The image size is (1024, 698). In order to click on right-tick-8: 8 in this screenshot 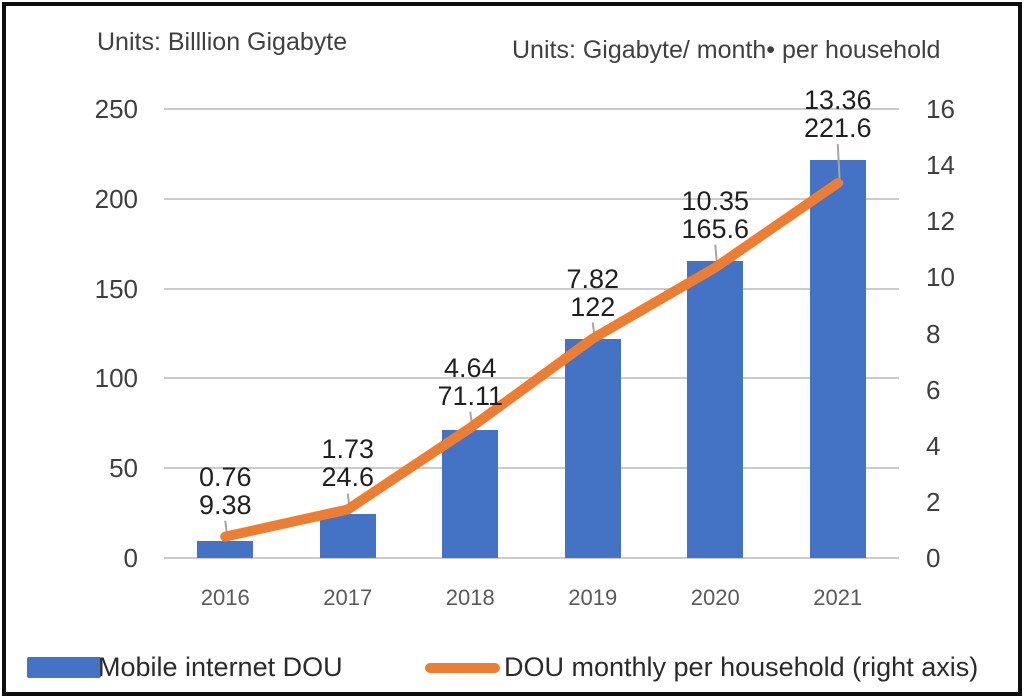, I will do `click(933, 333)`.